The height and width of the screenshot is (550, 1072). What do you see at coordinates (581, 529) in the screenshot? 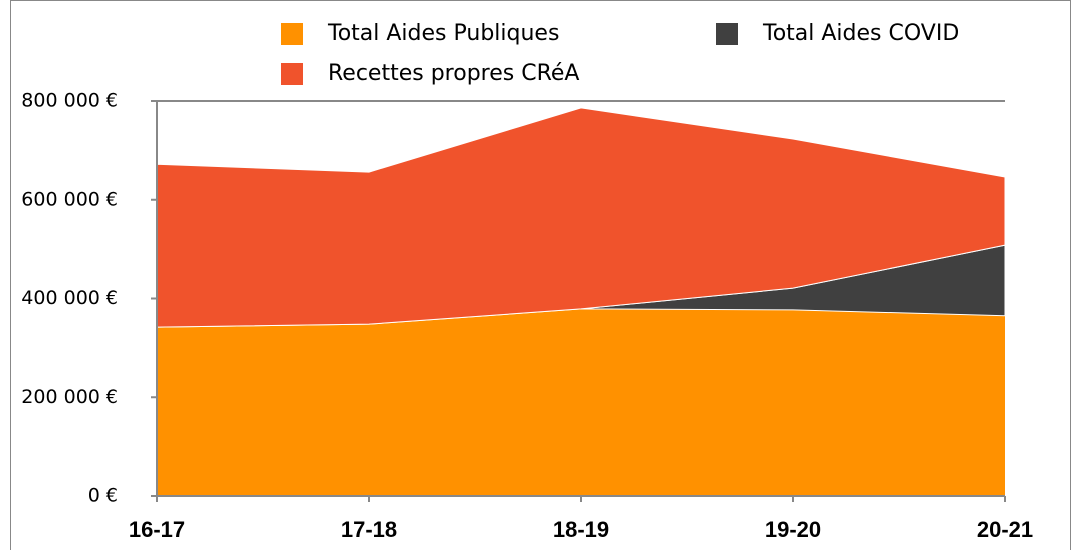
I see `x-tick-label: 18-19` at bounding box center [581, 529].